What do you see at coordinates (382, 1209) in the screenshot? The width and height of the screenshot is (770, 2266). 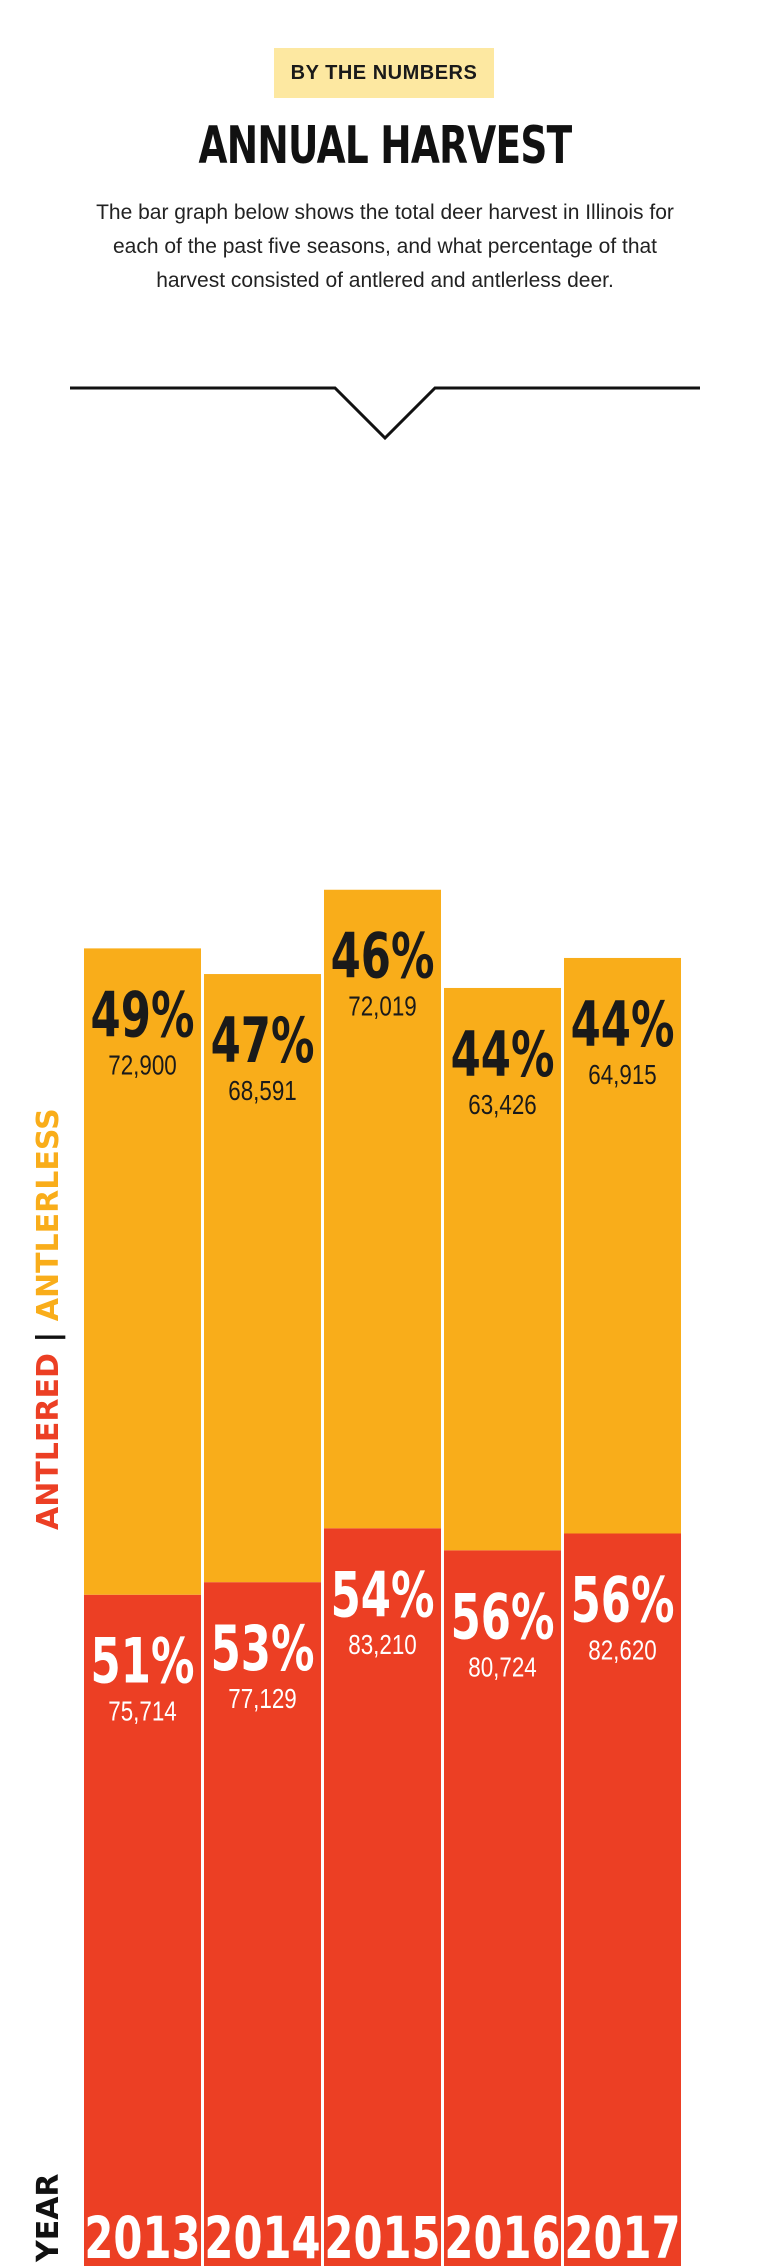 I see `bar-antlerless-2015` at bounding box center [382, 1209].